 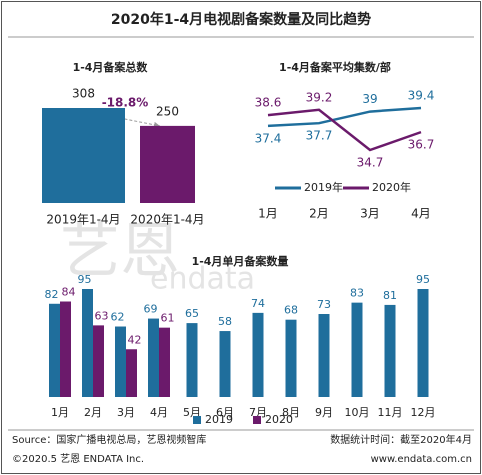 I want to click on source: Source：国家广播电视总局，艺恩视频智库, so click(x=109, y=439).